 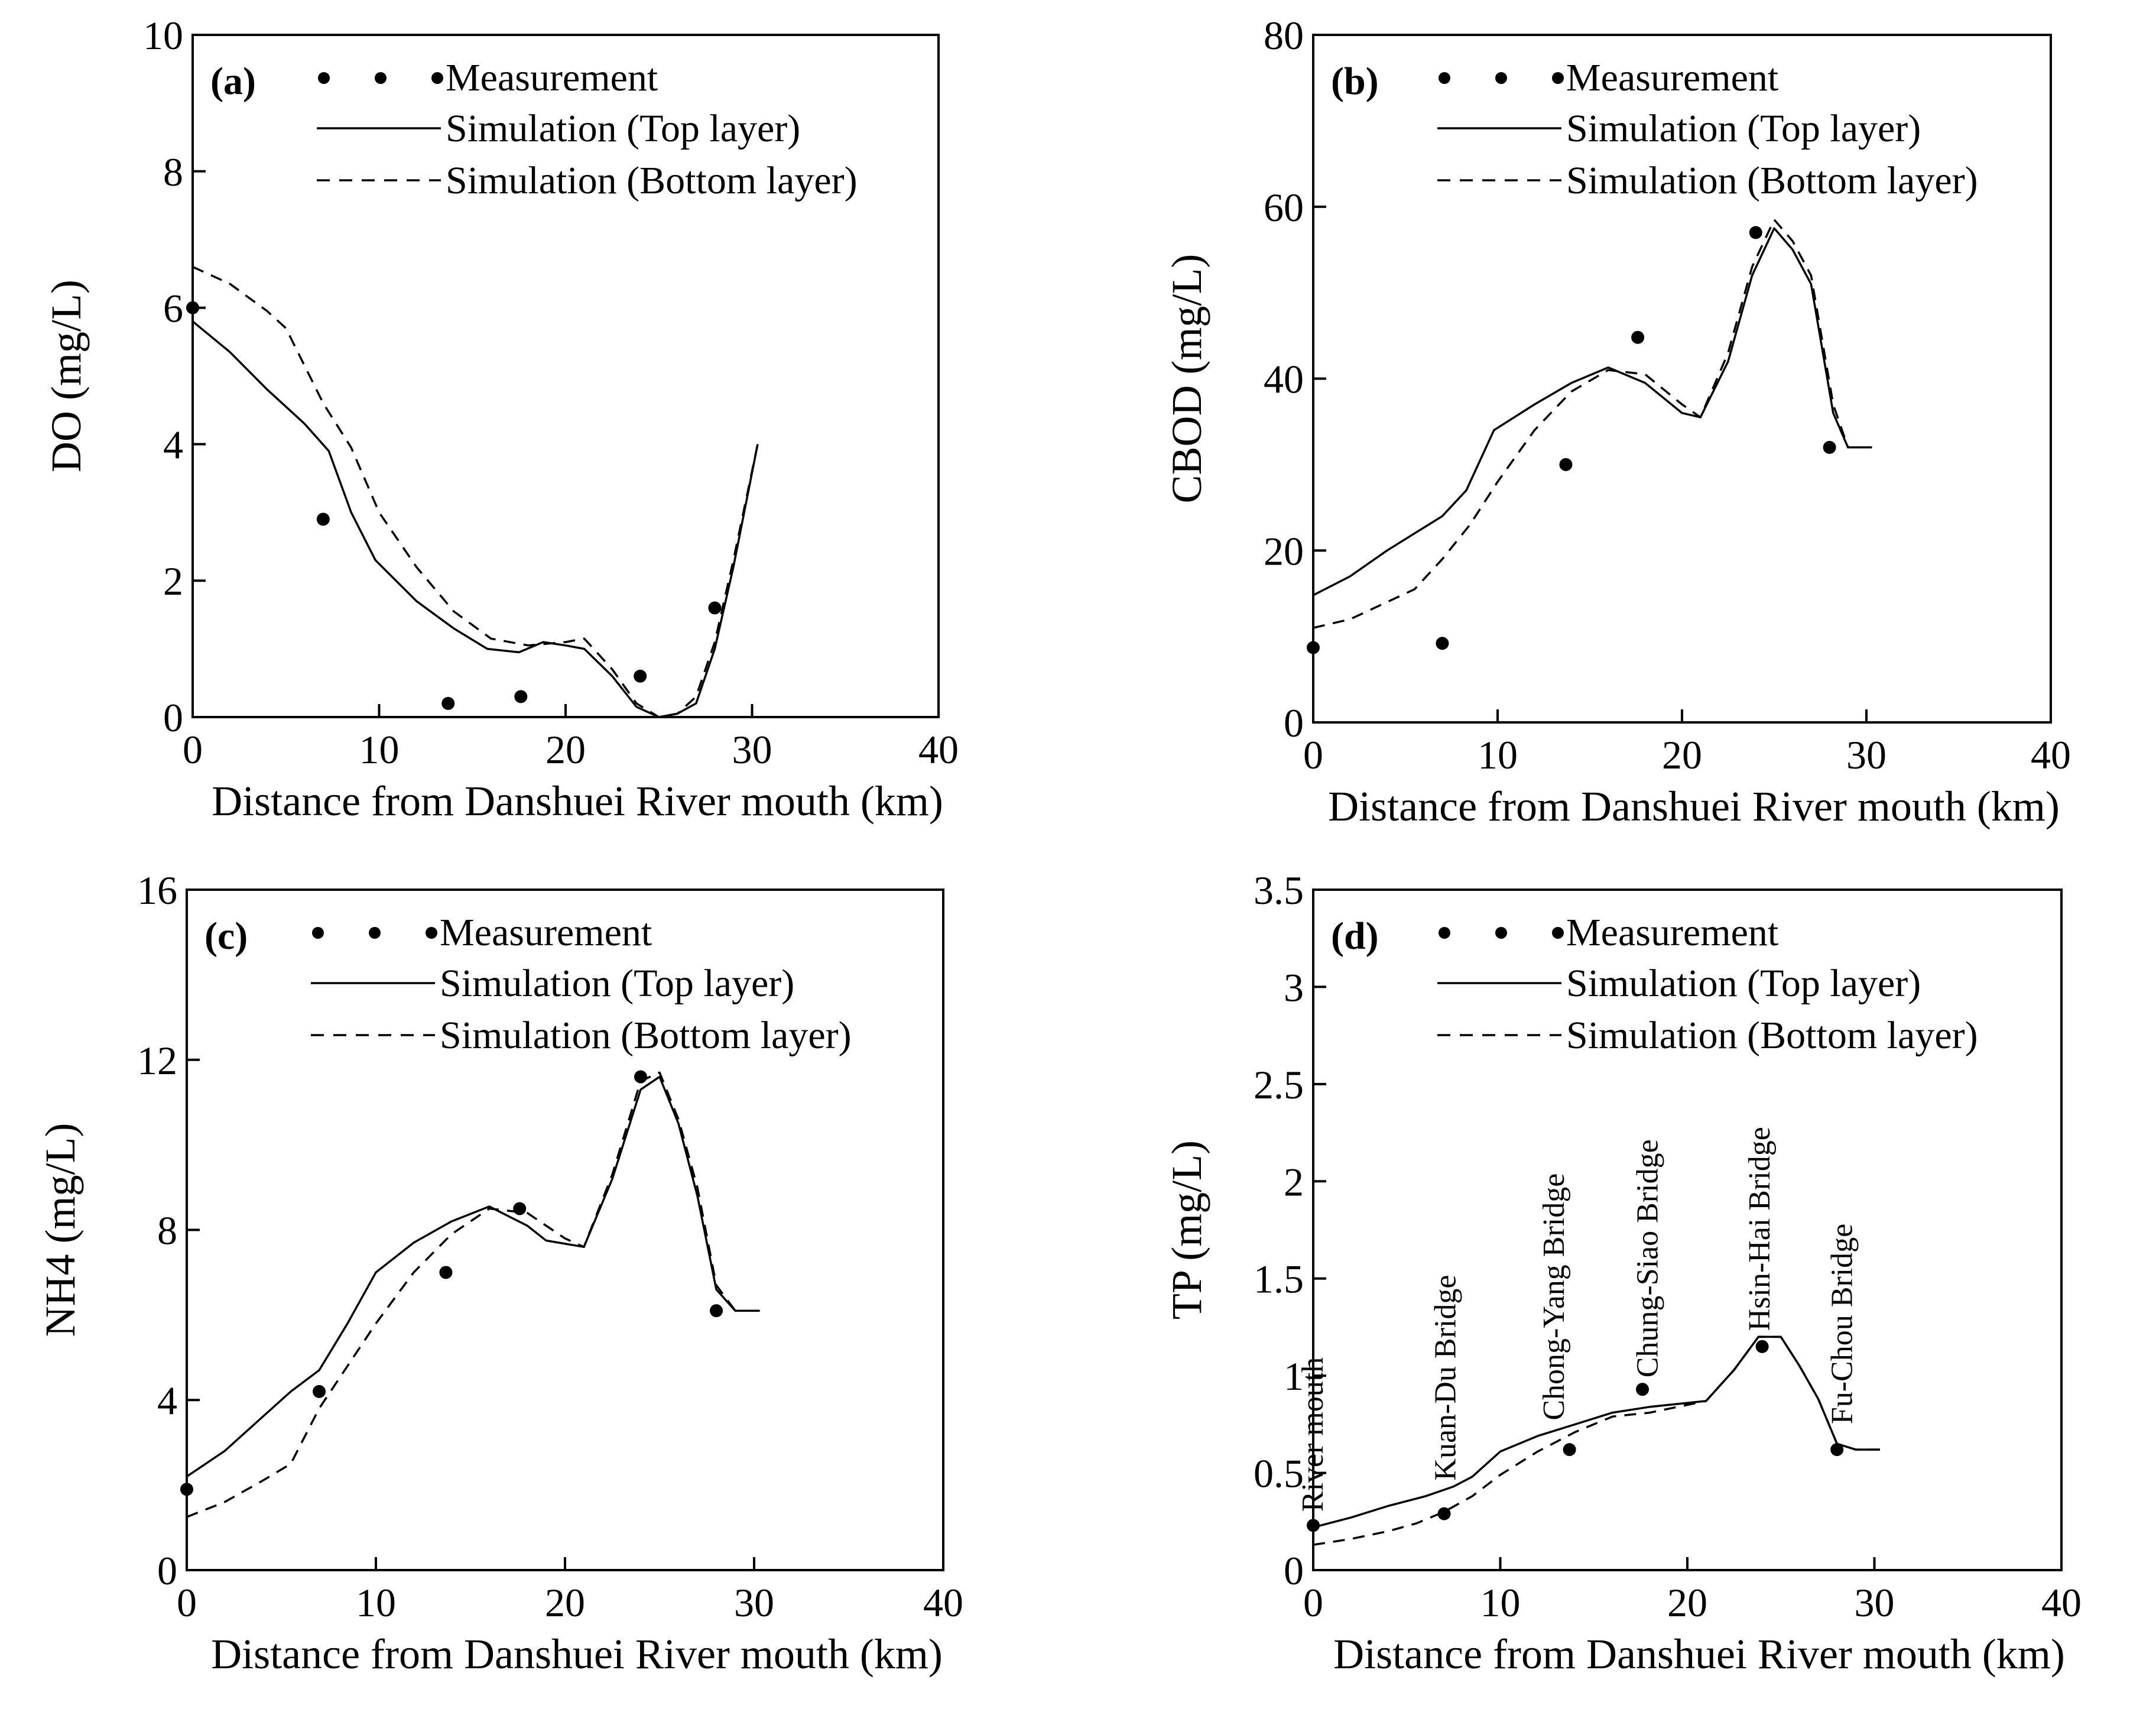 What do you see at coordinates (1284, 207) in the screenshot?
I see `y-tick-label: 60` at bounding box center [1284, 207].